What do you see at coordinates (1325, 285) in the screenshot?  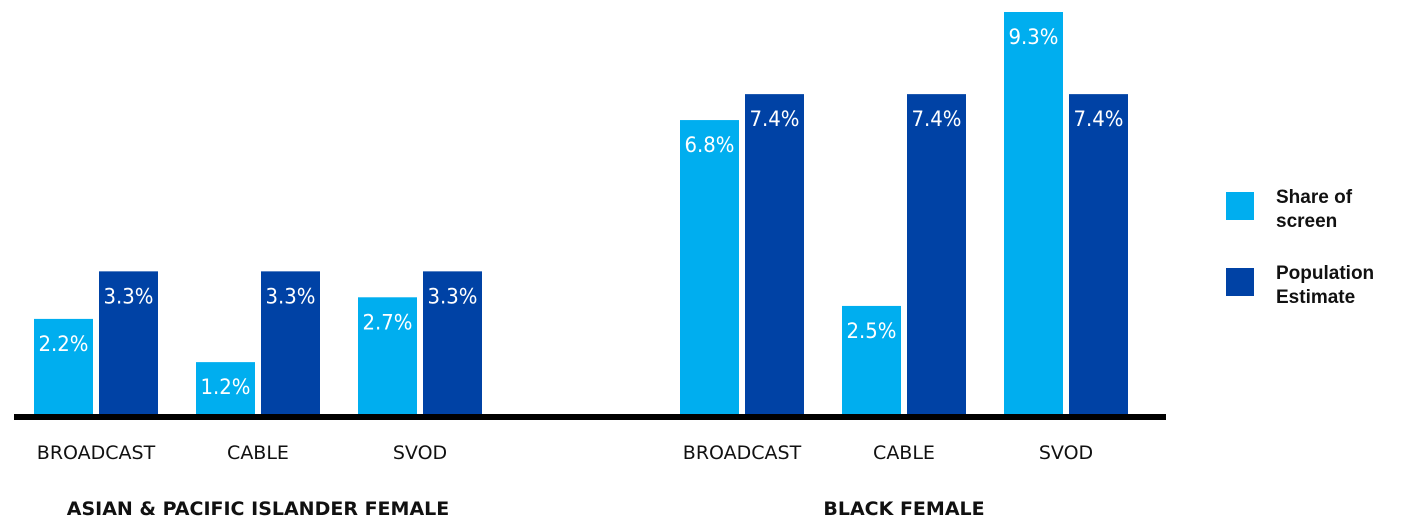 I see `legend-label-population-estimate: Population Estimate` at bounding box center [1325, 285].